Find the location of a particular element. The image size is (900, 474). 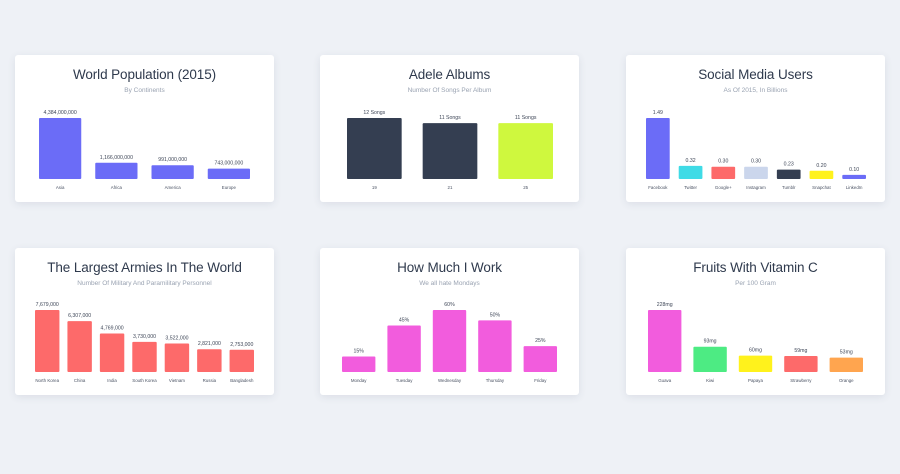

data-label-kiwi: 93mg is located at coordinates (710, 342).